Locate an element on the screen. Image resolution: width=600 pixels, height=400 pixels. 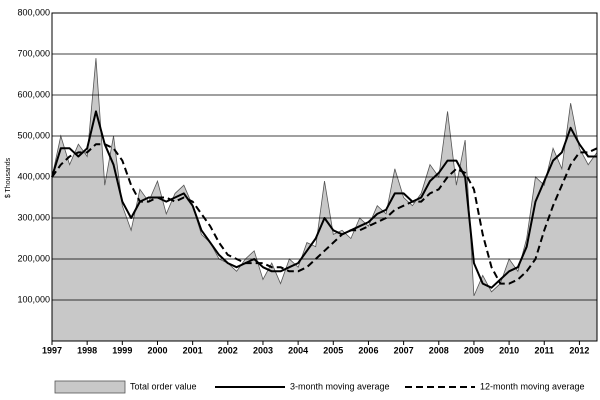
legend-label: 3-month moving average is located at coordinates (340, 386).